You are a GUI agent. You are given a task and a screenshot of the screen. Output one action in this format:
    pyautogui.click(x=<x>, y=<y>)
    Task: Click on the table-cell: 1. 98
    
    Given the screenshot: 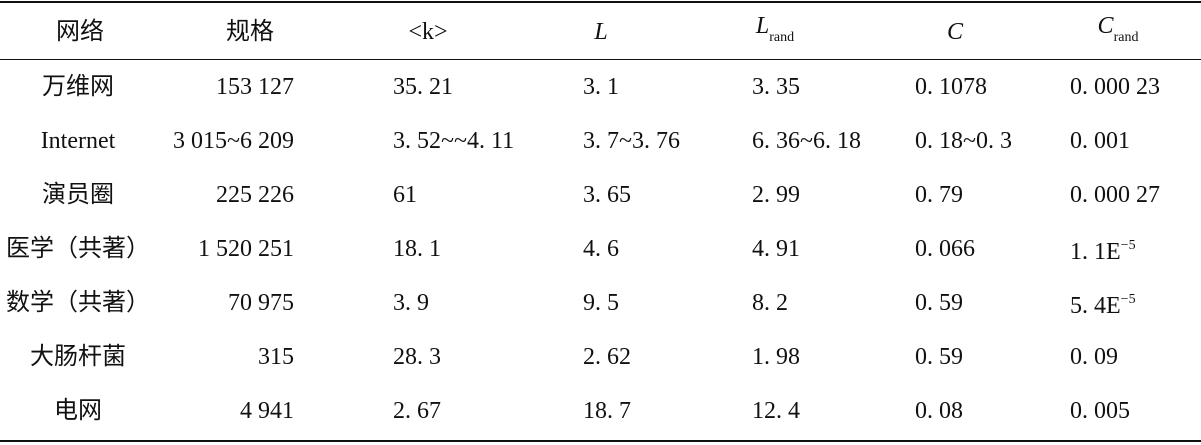 What is the action you would take?
    pyautogui.click(x=776, y=357)
    